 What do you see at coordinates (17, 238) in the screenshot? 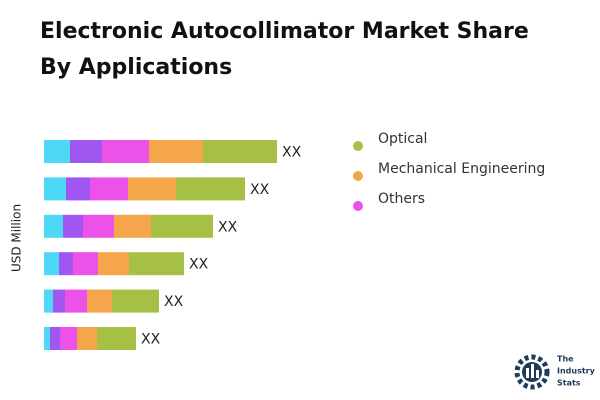
I see `y-axis-label: USD Million` at bounding box center [17, 238].